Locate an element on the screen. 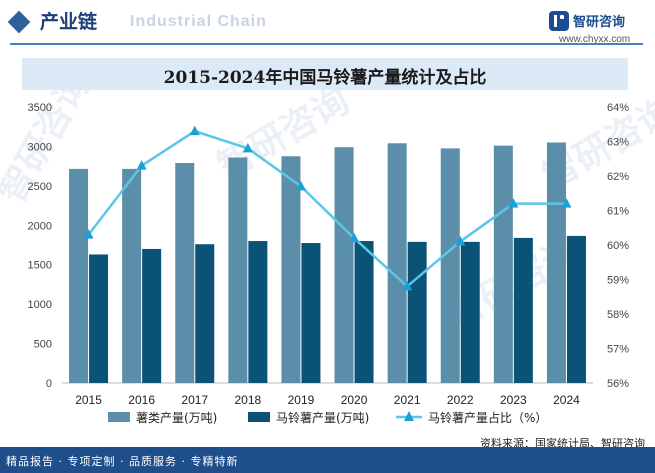 This screenshot has width=655, height=473. legend-label: 马铃薯产量占比（%） is located at coordinates (487, 417).